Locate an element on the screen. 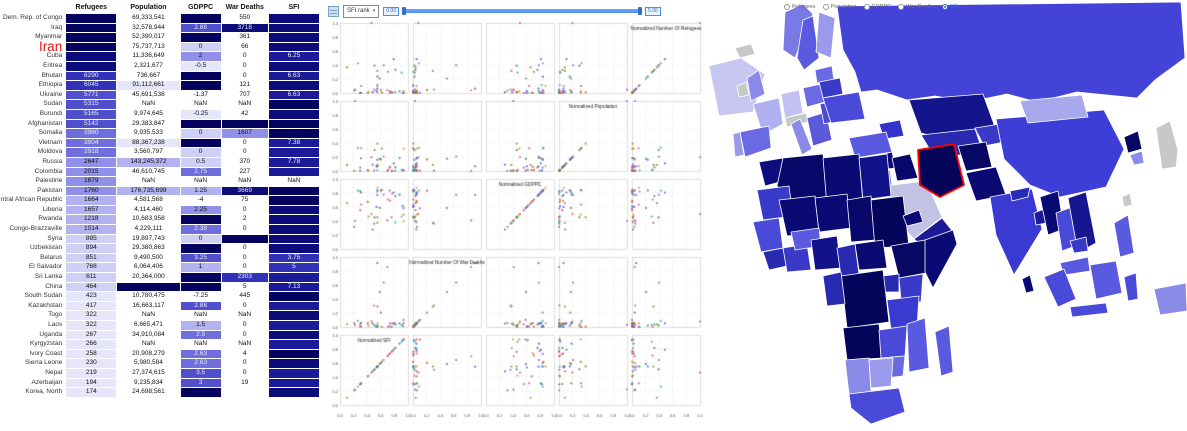  table-row: Laos 322 6,665,471 1.5 0 is located at coordinates (160, 325).